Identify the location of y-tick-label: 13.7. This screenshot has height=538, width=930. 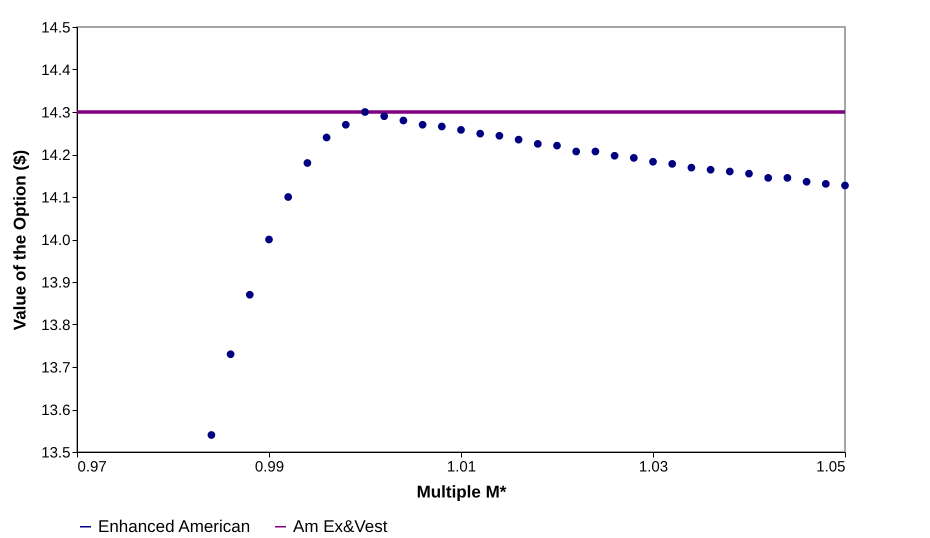
(55, 368).